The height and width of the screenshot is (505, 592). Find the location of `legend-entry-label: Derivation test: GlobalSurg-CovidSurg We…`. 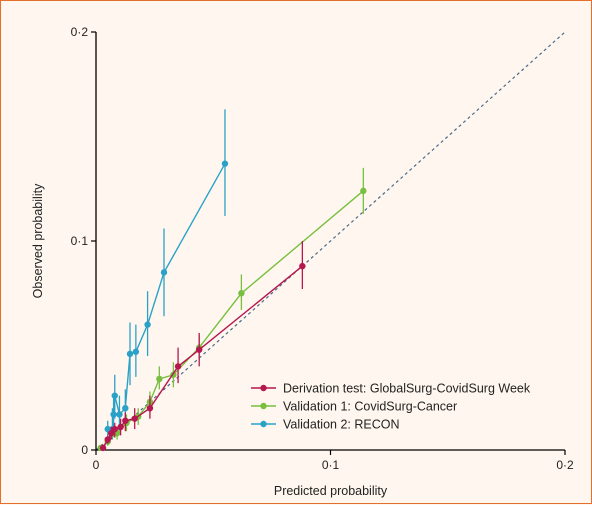

legend-entry-label: Derivation test: GlobalSurg-CovidSurg We… is located at coordinates (407, 389).